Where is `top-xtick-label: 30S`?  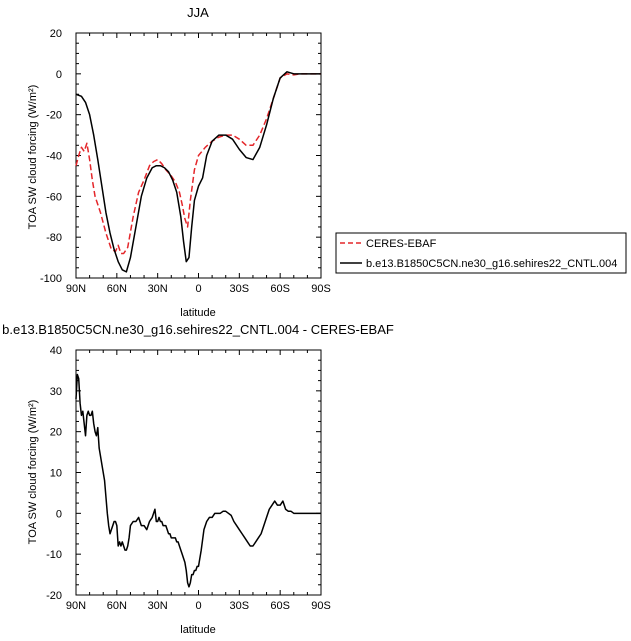 top-xtick-label: 30S is located at coordinates (240, 289).